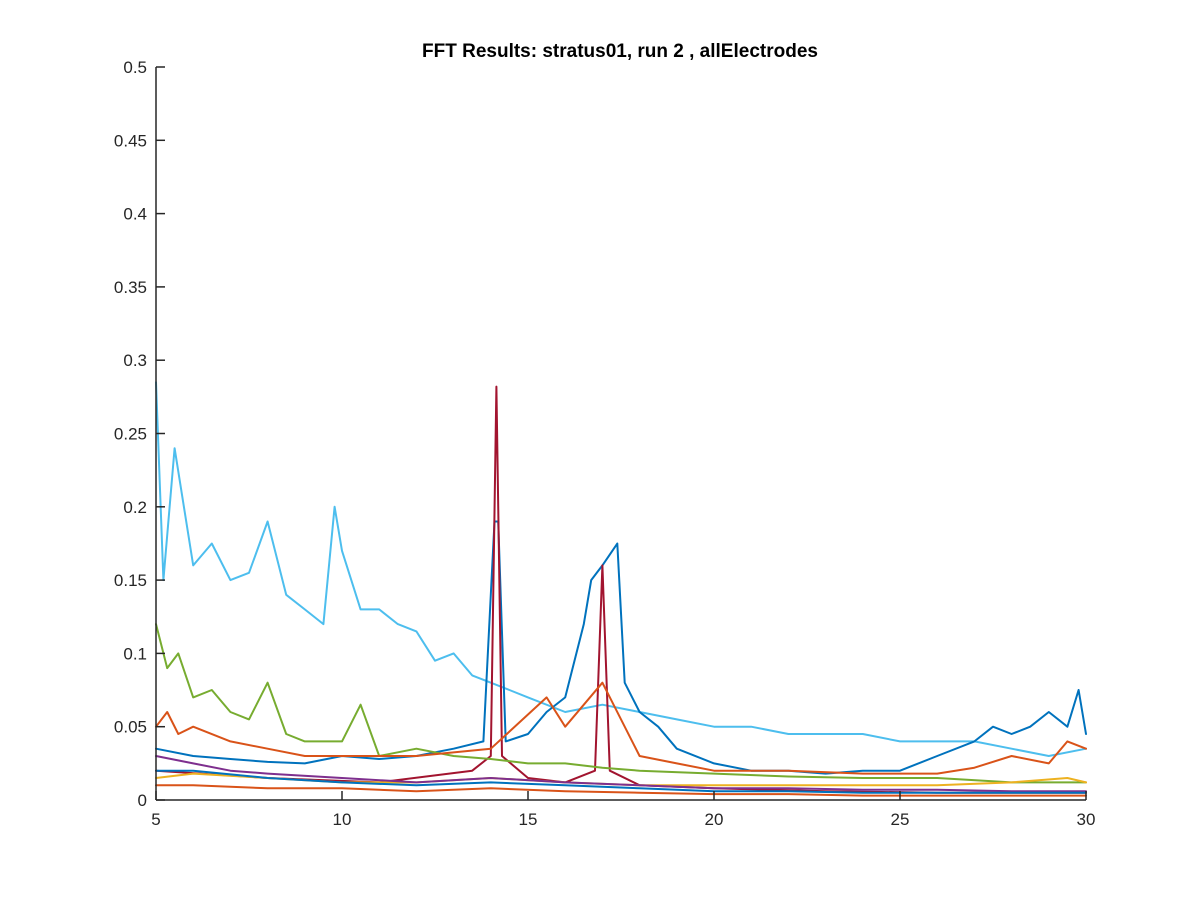 The width and height of the screenshot is (1200, 900). What do you see at coordinates (714, 819) in the screenshot?
I see `x-tick-label: 20` at bounding box center [714, 819].